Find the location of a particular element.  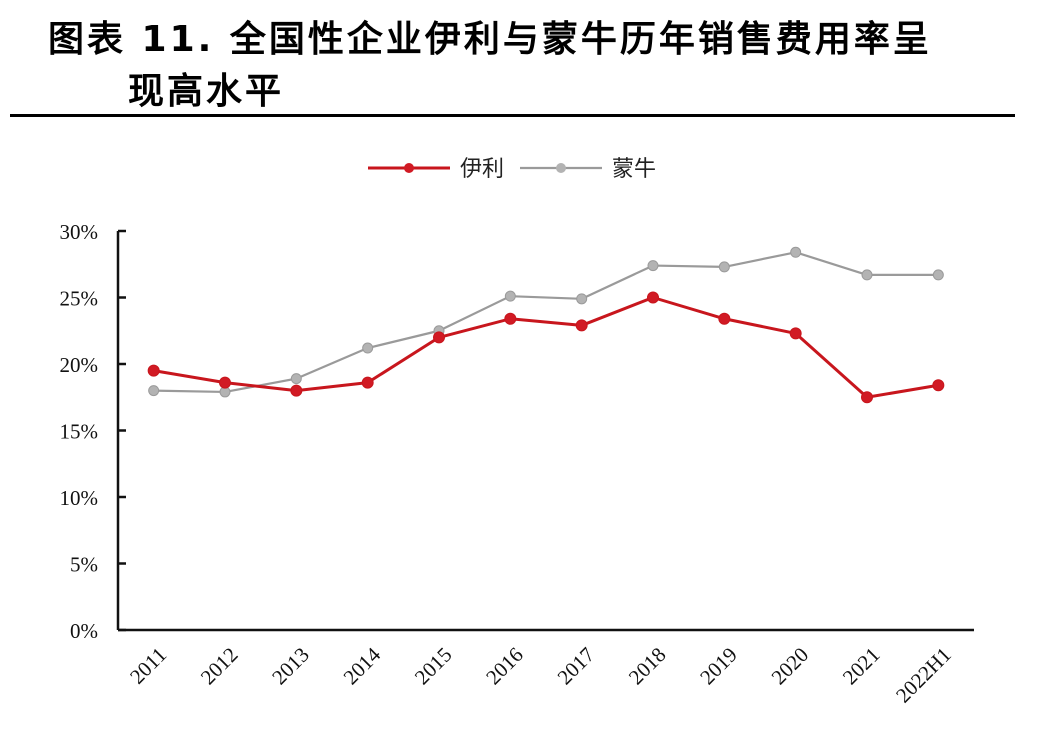

x-tick-label: 2016 is located at coordinates (504, 666).